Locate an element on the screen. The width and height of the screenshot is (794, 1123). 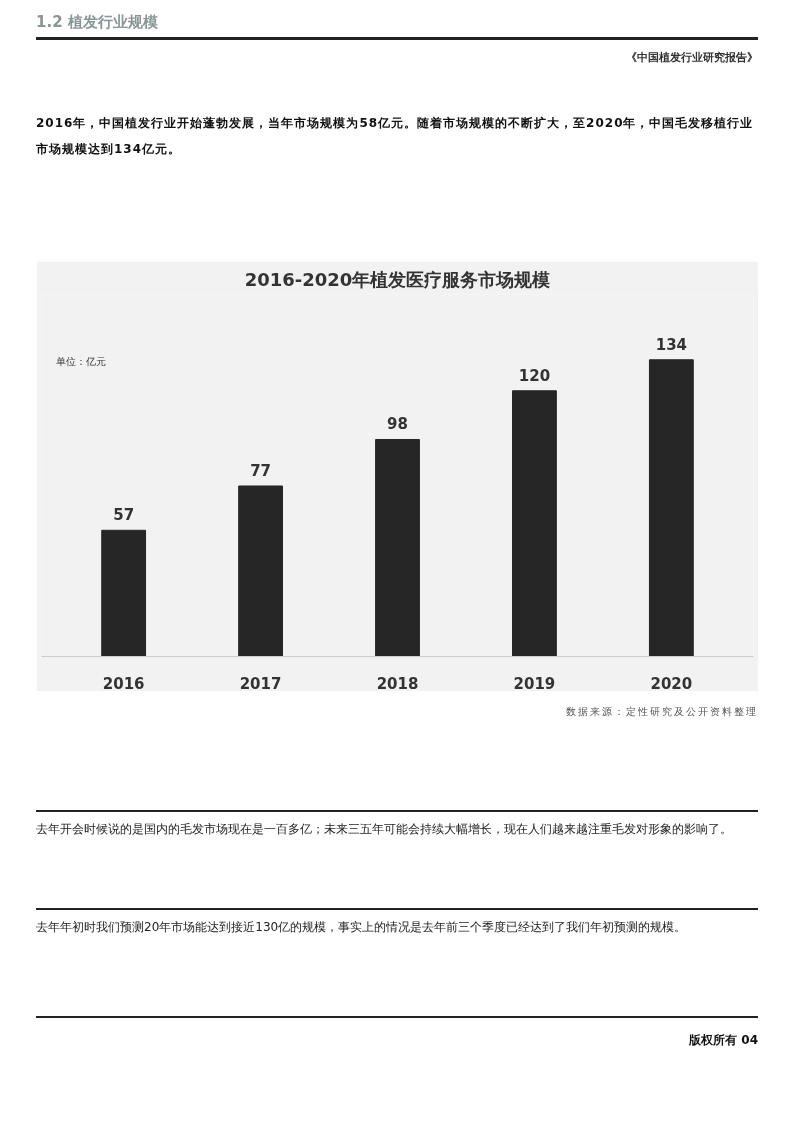
chart-title: 2016-2020年植发医疗服务市场规模 is located at coordinates (397, 279).